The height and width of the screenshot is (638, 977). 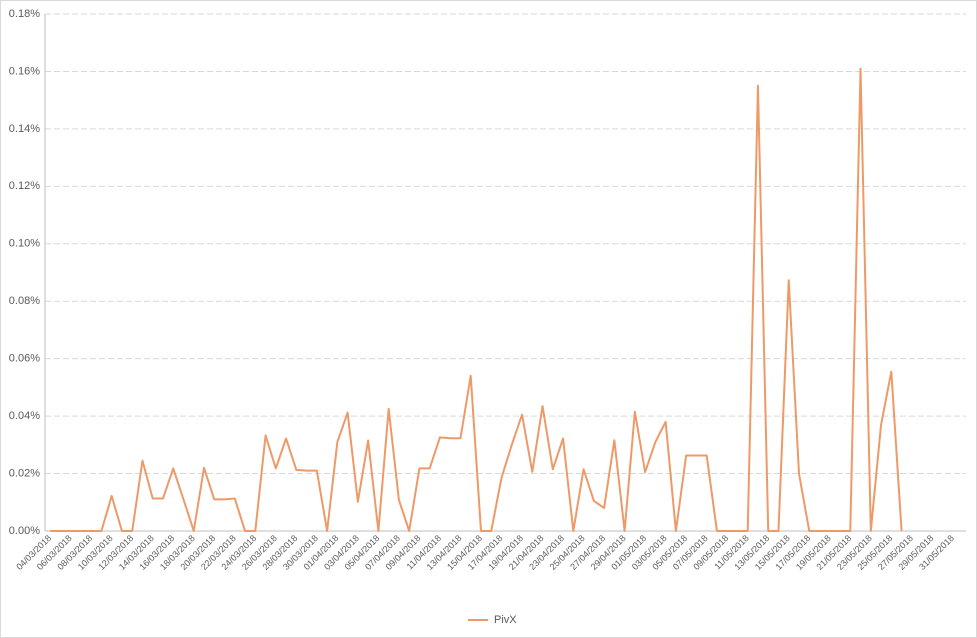 What do you see at coordinates (24, 531) in the screenshot?
I see `y-tick-label: 0.00%` at bounding box center [24, 531].